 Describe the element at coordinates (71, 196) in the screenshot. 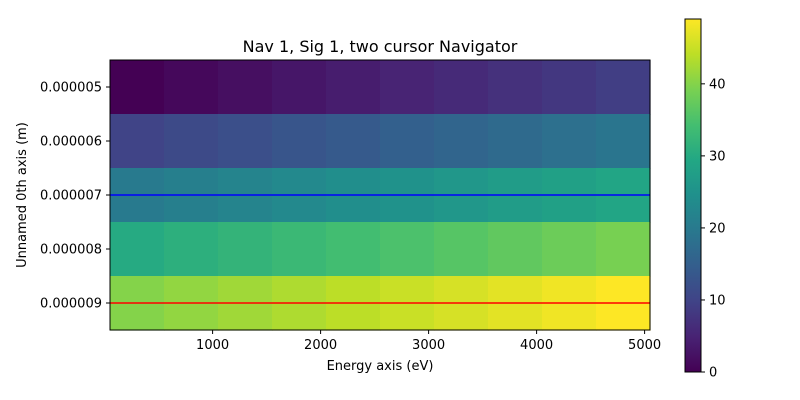

I see `y-tick-label: 0.000007` at that location.